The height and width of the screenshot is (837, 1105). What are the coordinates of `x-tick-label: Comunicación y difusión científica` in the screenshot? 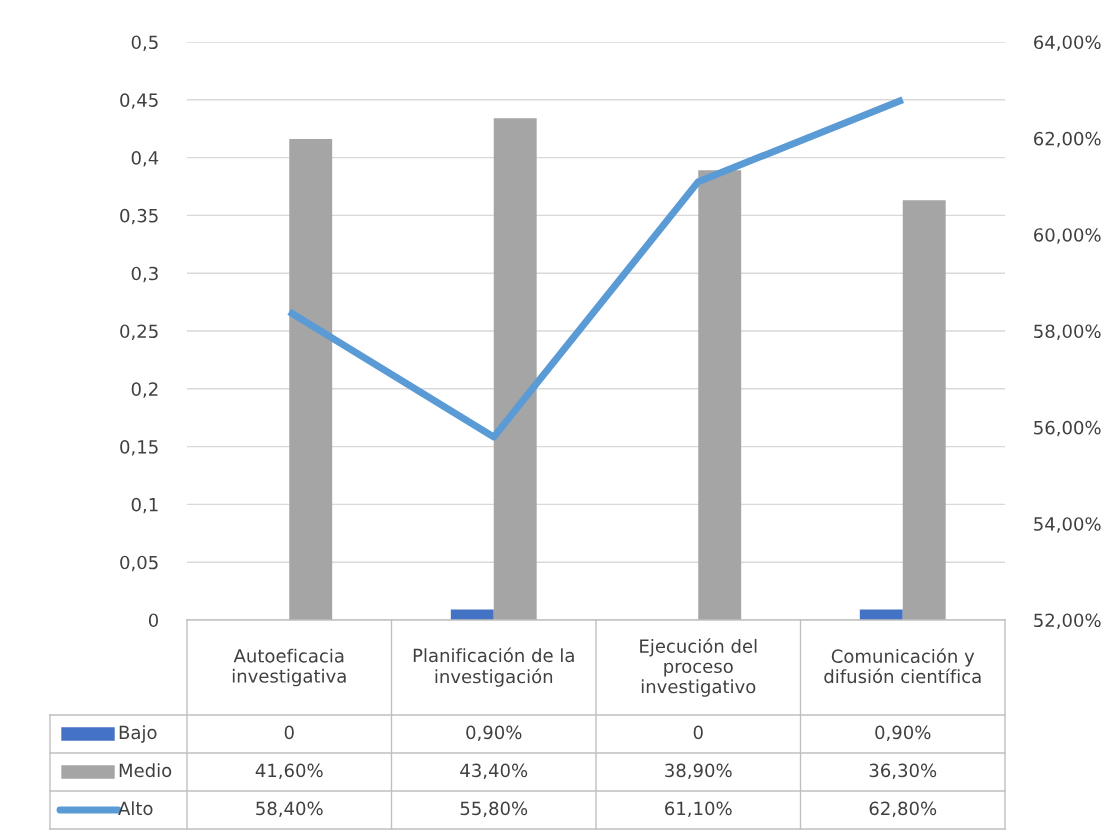 It's located at (902, 666).